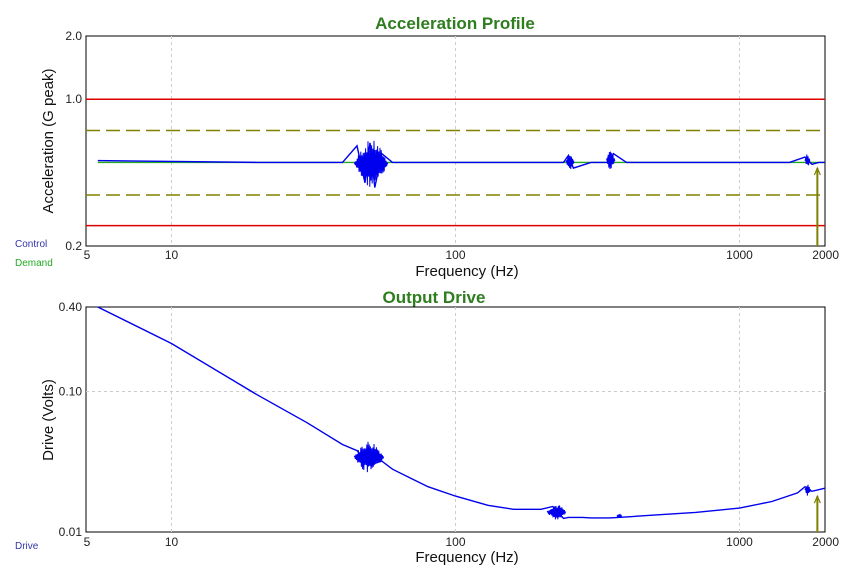 The width and height of the screenshot is (841, 567). Describe the element at coordinates (48, 140) in the screenshot. I see `y-axis-label: Acceleration (G peak)` at that location.